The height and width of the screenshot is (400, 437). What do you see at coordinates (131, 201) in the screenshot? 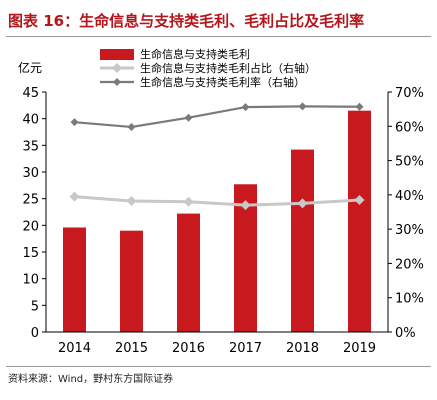
I see `share-line-point-2015` at bounding box center [131, 201].